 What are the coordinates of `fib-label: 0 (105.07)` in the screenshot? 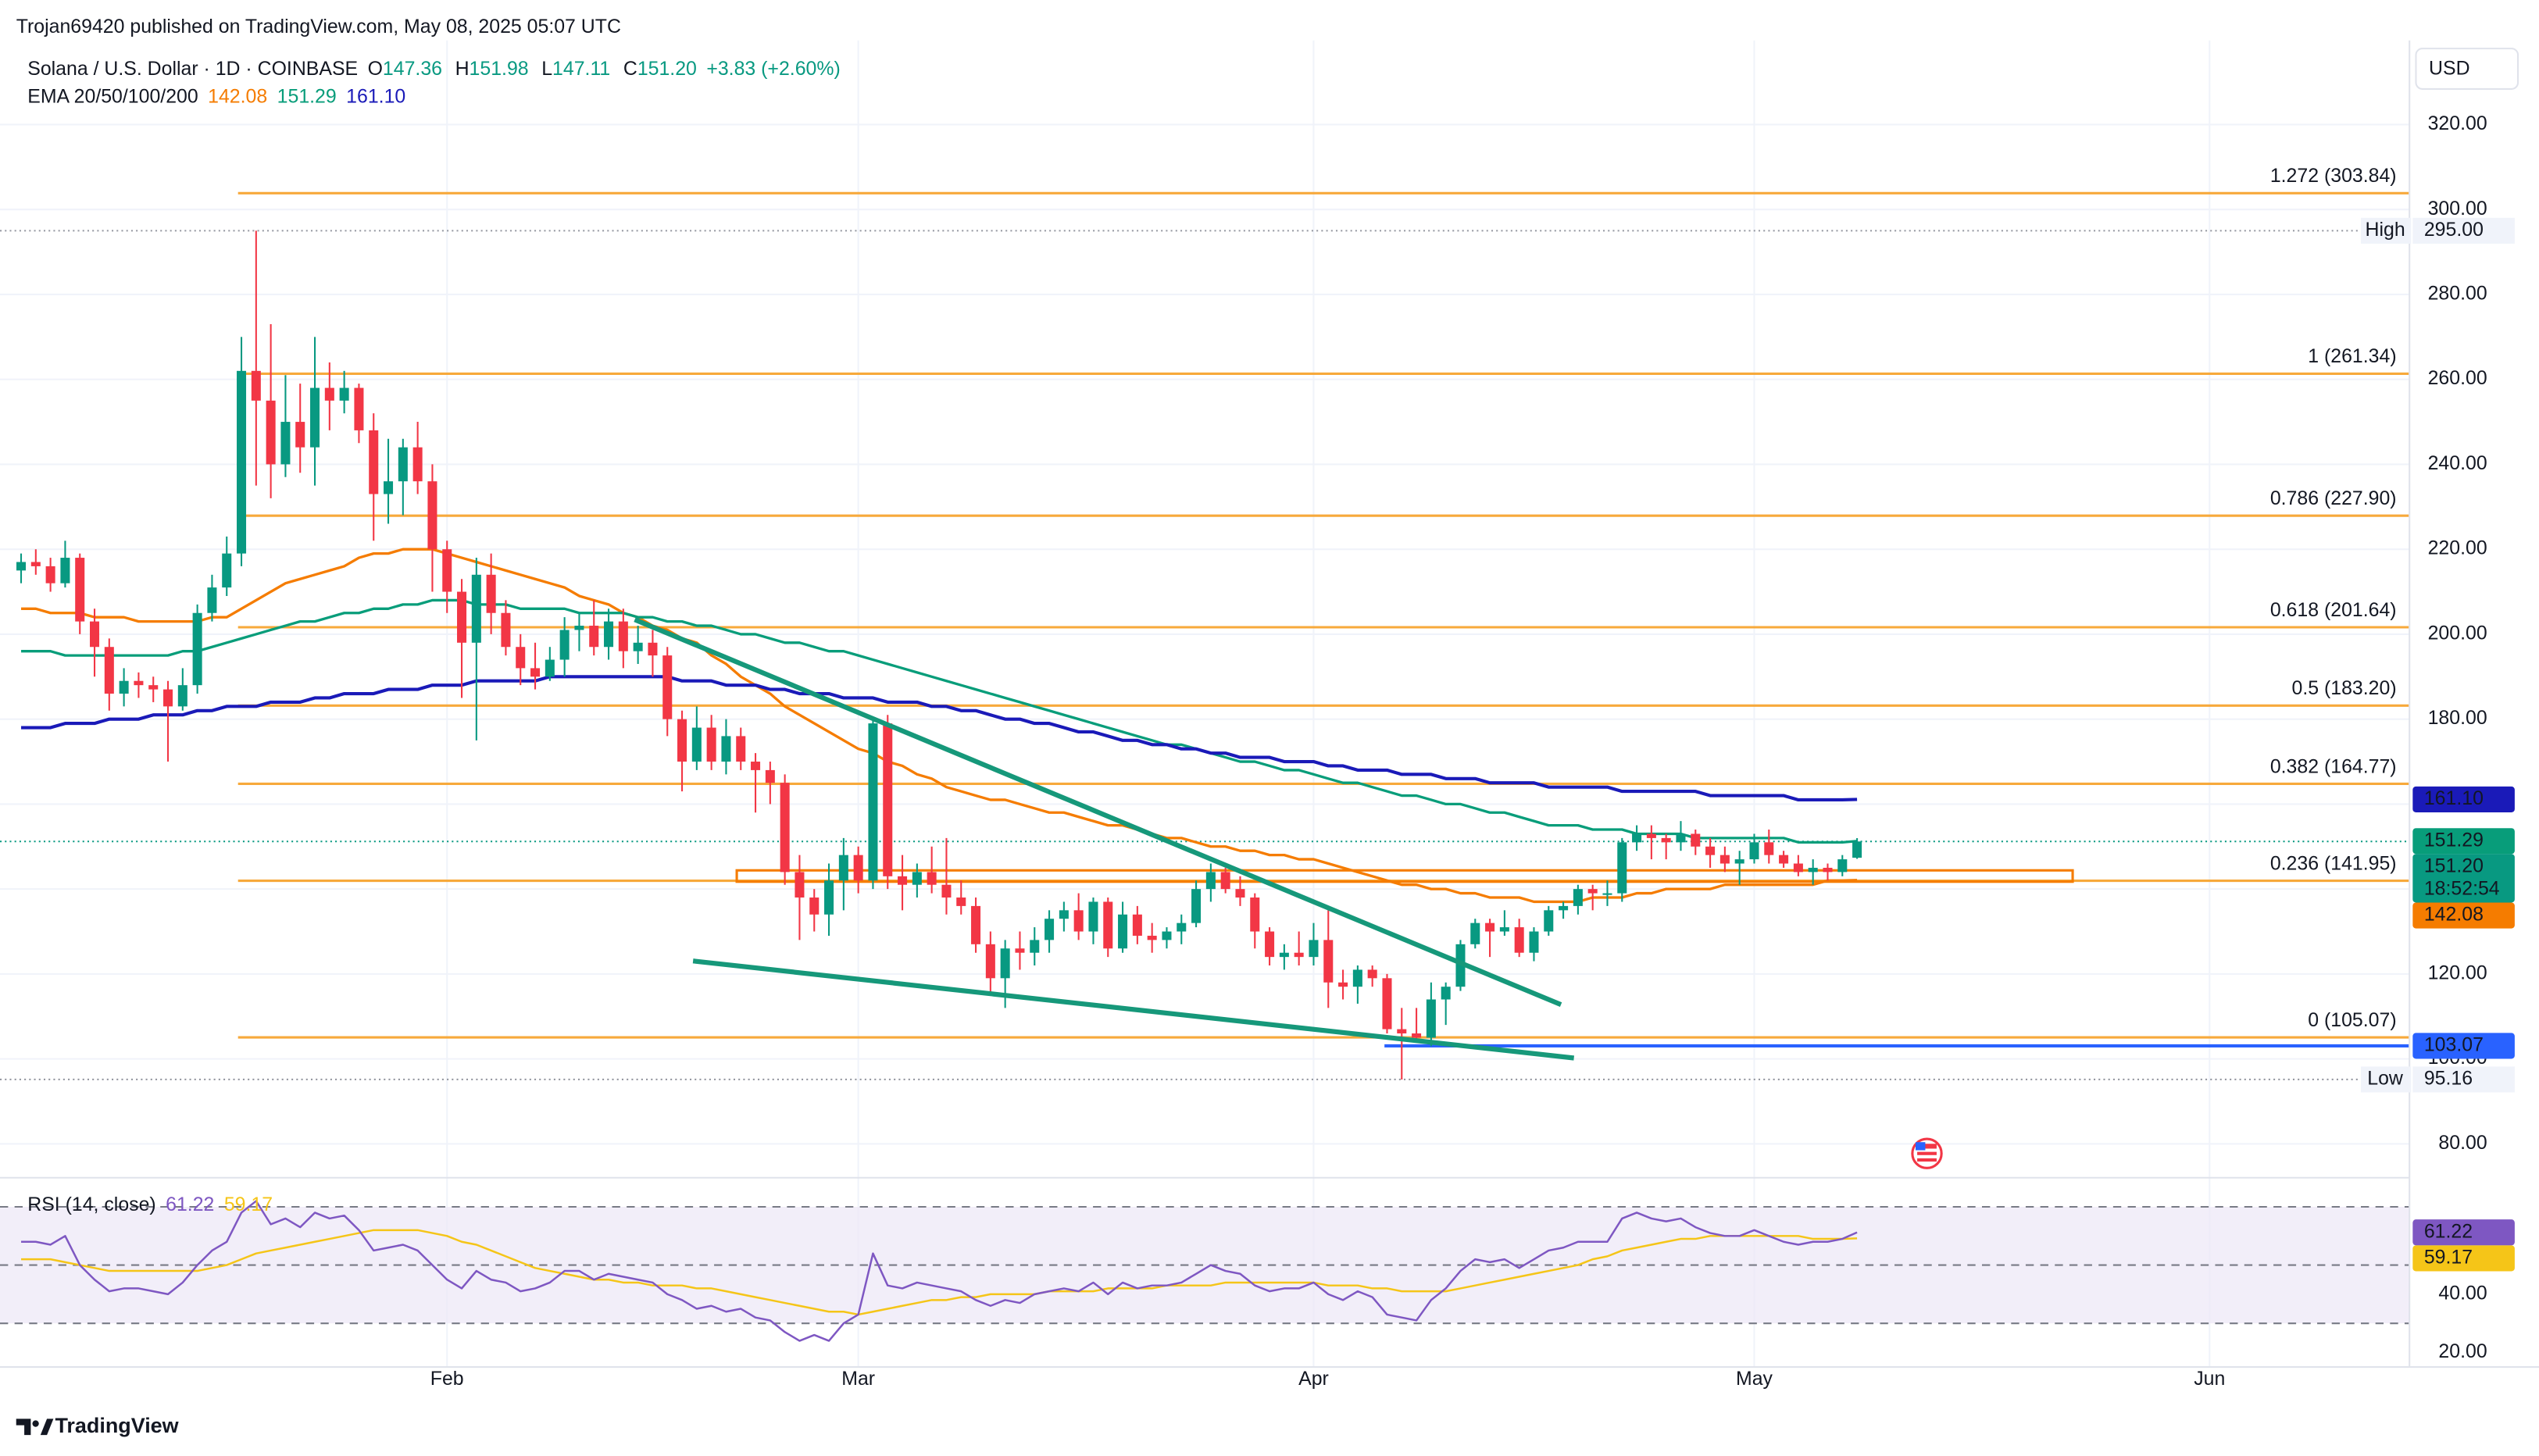 It's located at (2352, 1020).